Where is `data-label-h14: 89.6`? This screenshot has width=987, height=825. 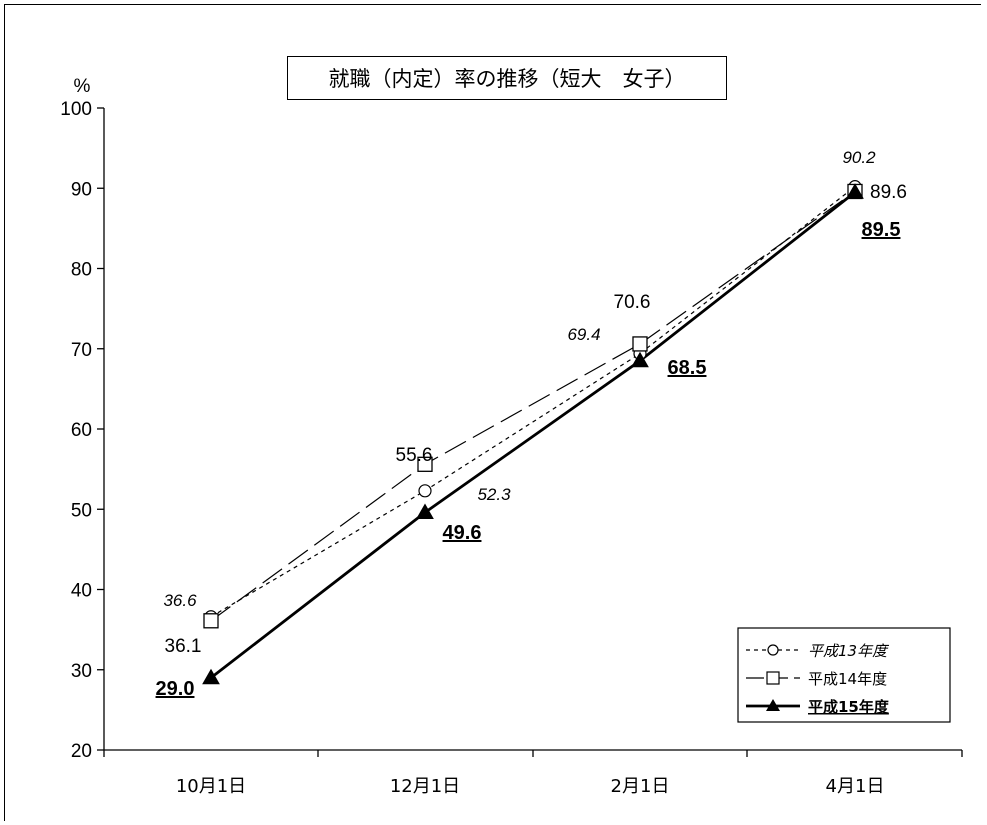 data-label-h14: 89.6 is located at coordinates (888, 192).